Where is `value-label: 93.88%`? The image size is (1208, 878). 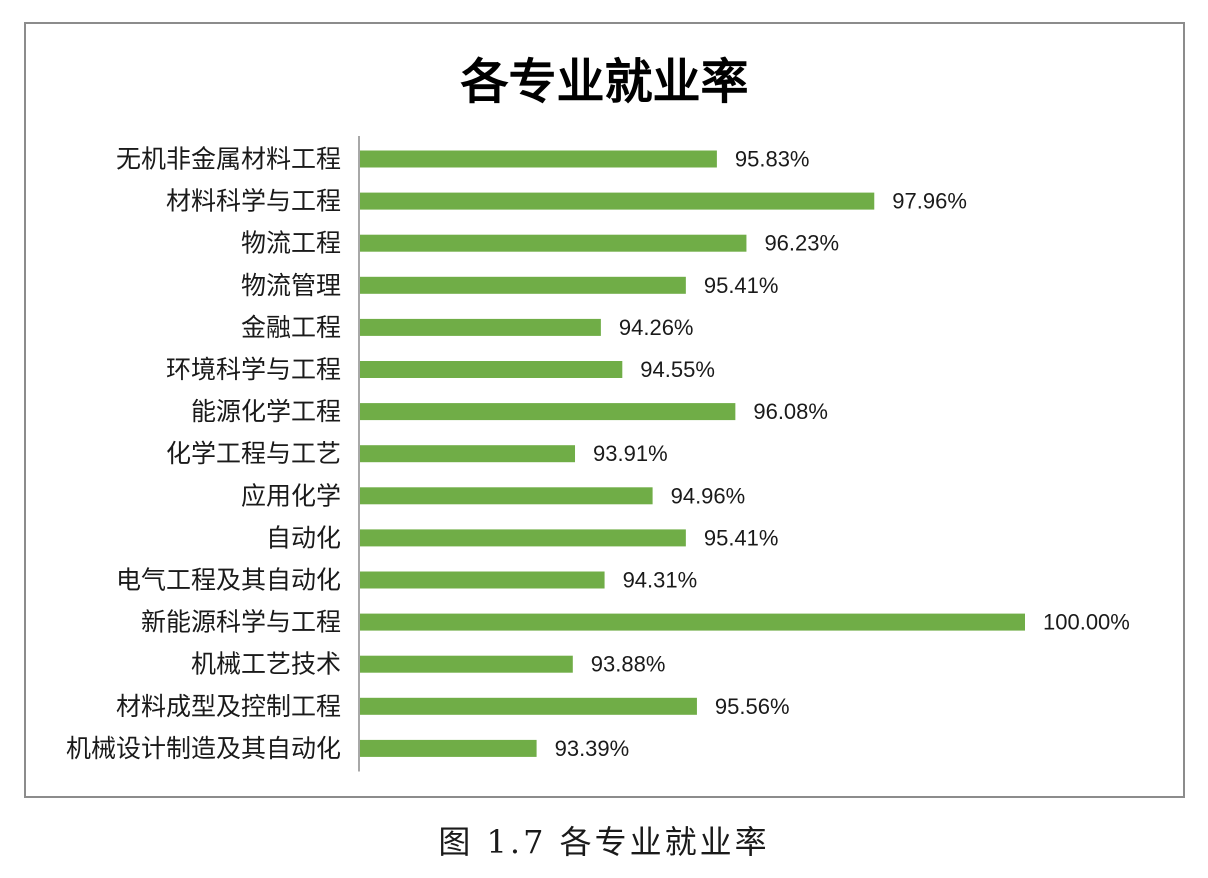
value-label: 93.88% is located at coordinates (628, 664).